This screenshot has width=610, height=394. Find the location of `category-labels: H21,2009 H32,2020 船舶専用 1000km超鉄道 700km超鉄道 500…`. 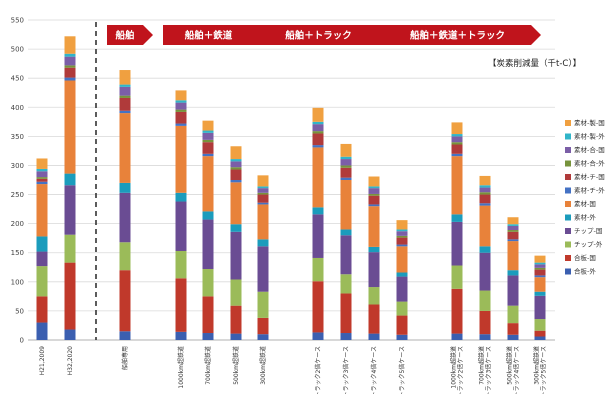

category-labels: H21,2009 H32,2020 船舶専用 1000km超鉄道 700km超鉄道 500… is located at coordinates (293, 370).